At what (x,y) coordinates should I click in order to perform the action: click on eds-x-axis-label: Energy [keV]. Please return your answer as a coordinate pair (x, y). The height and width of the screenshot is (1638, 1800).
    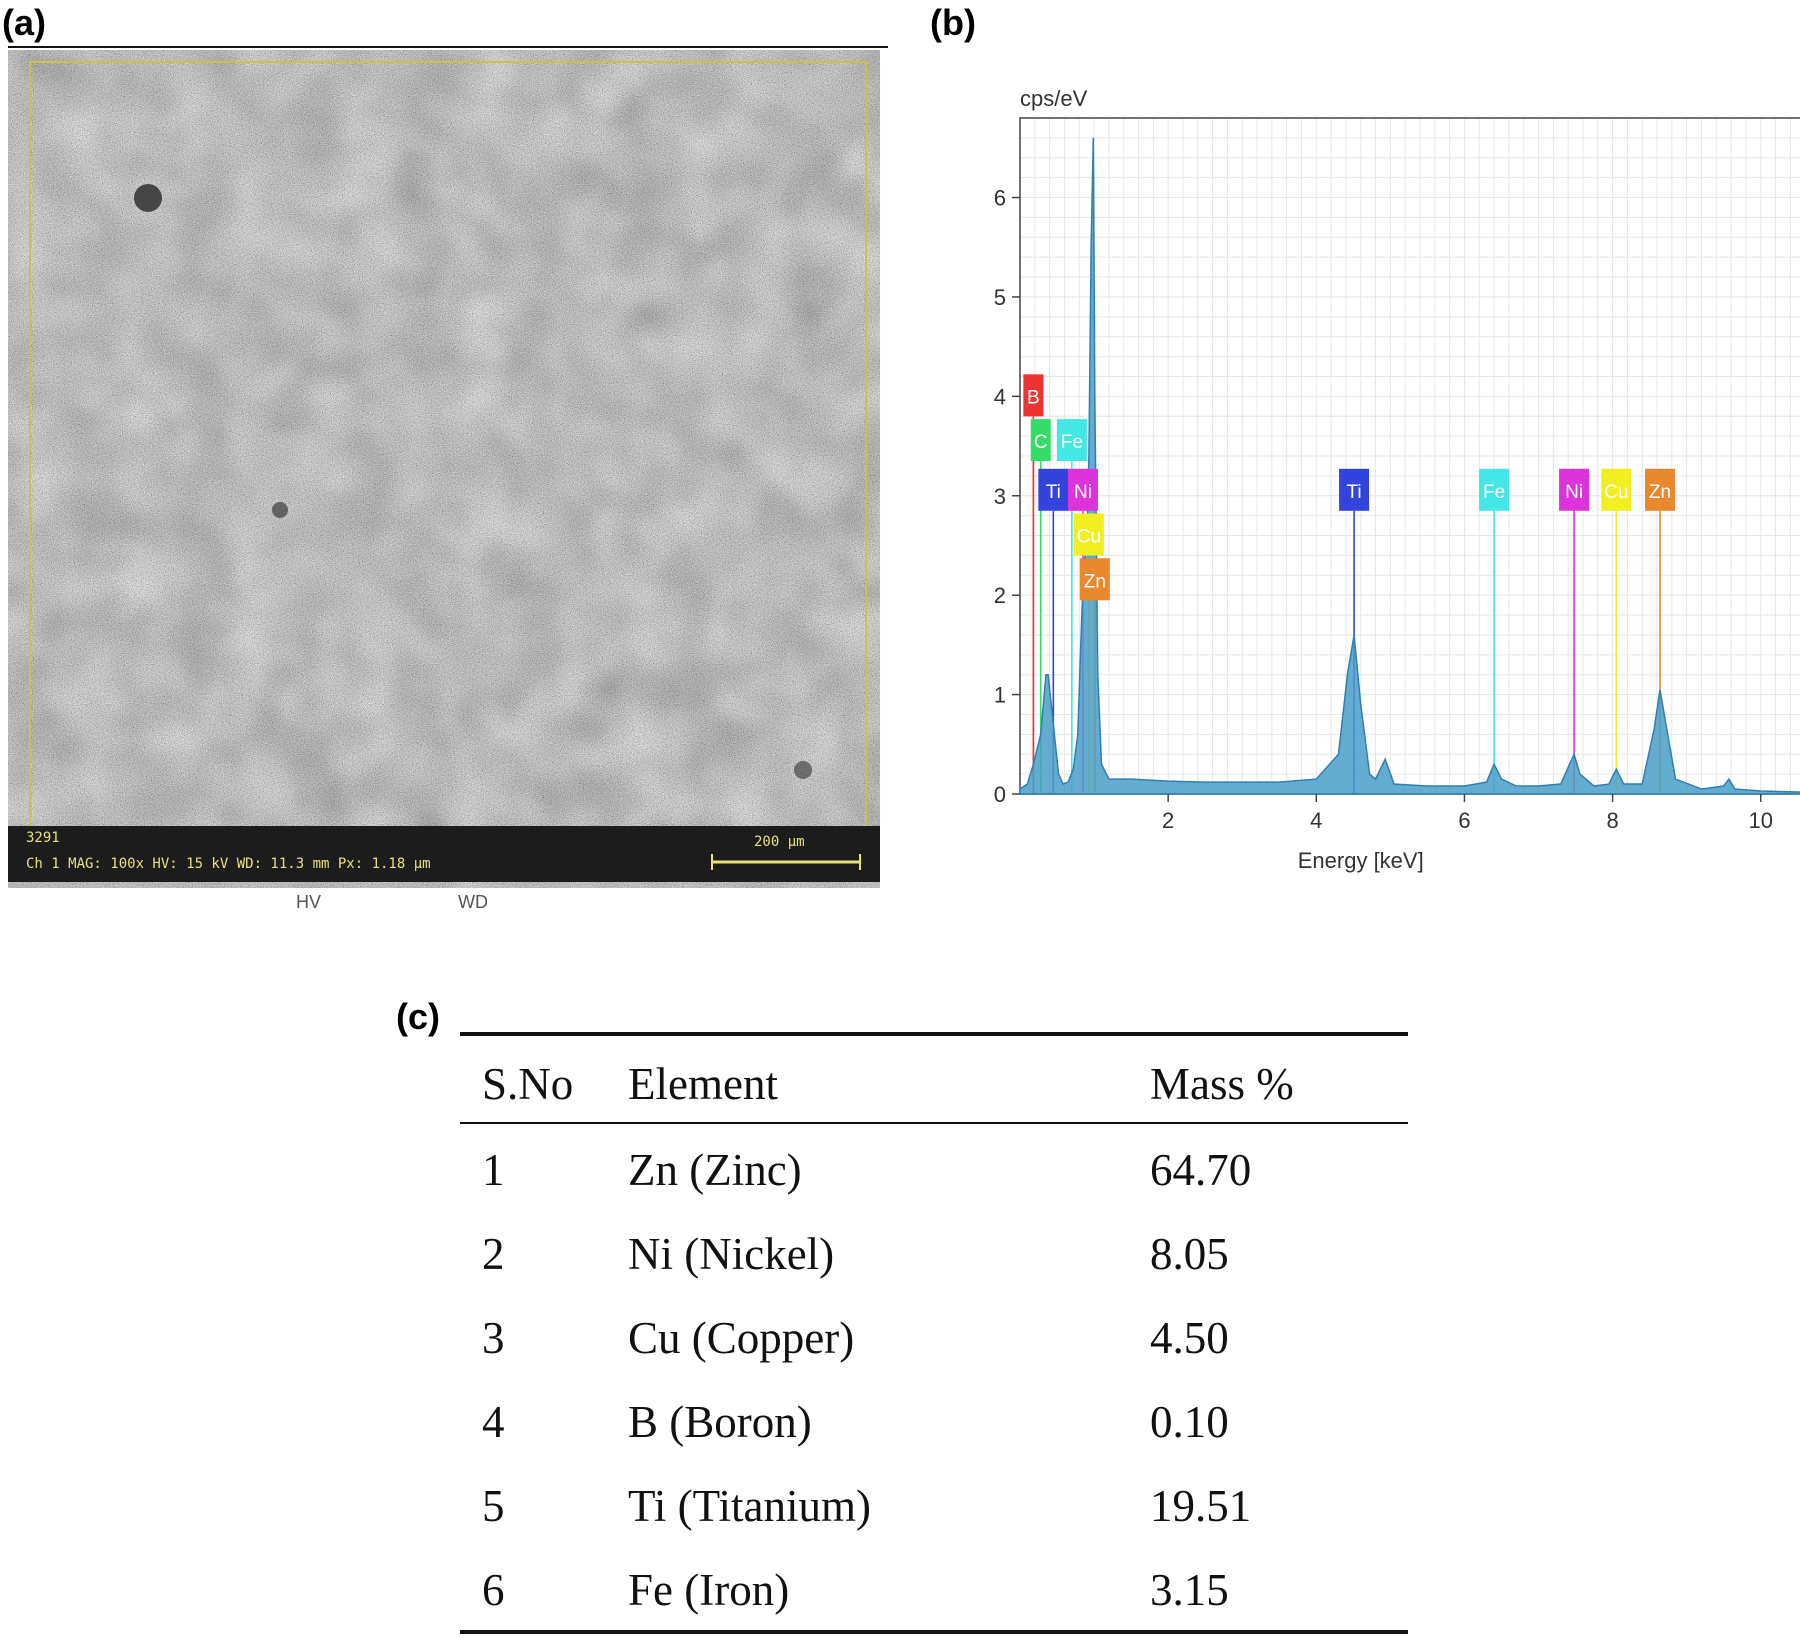
    Looking at the image, I should click on (1361, 860).